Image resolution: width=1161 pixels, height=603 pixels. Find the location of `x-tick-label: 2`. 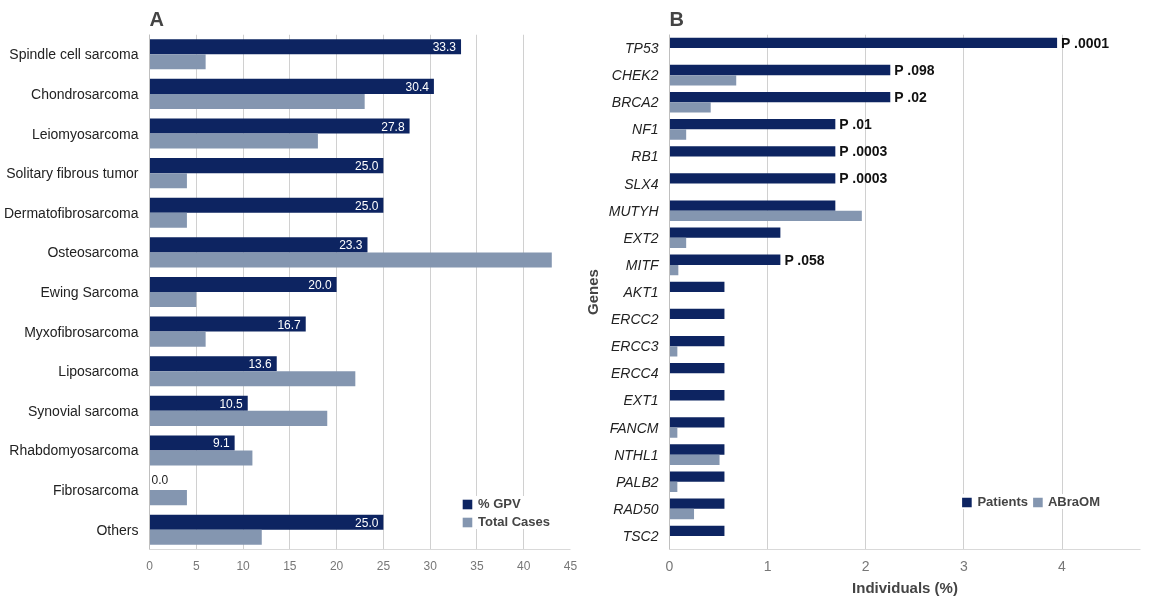

x-tick-label: 2 is located at coordinates (865, 565).